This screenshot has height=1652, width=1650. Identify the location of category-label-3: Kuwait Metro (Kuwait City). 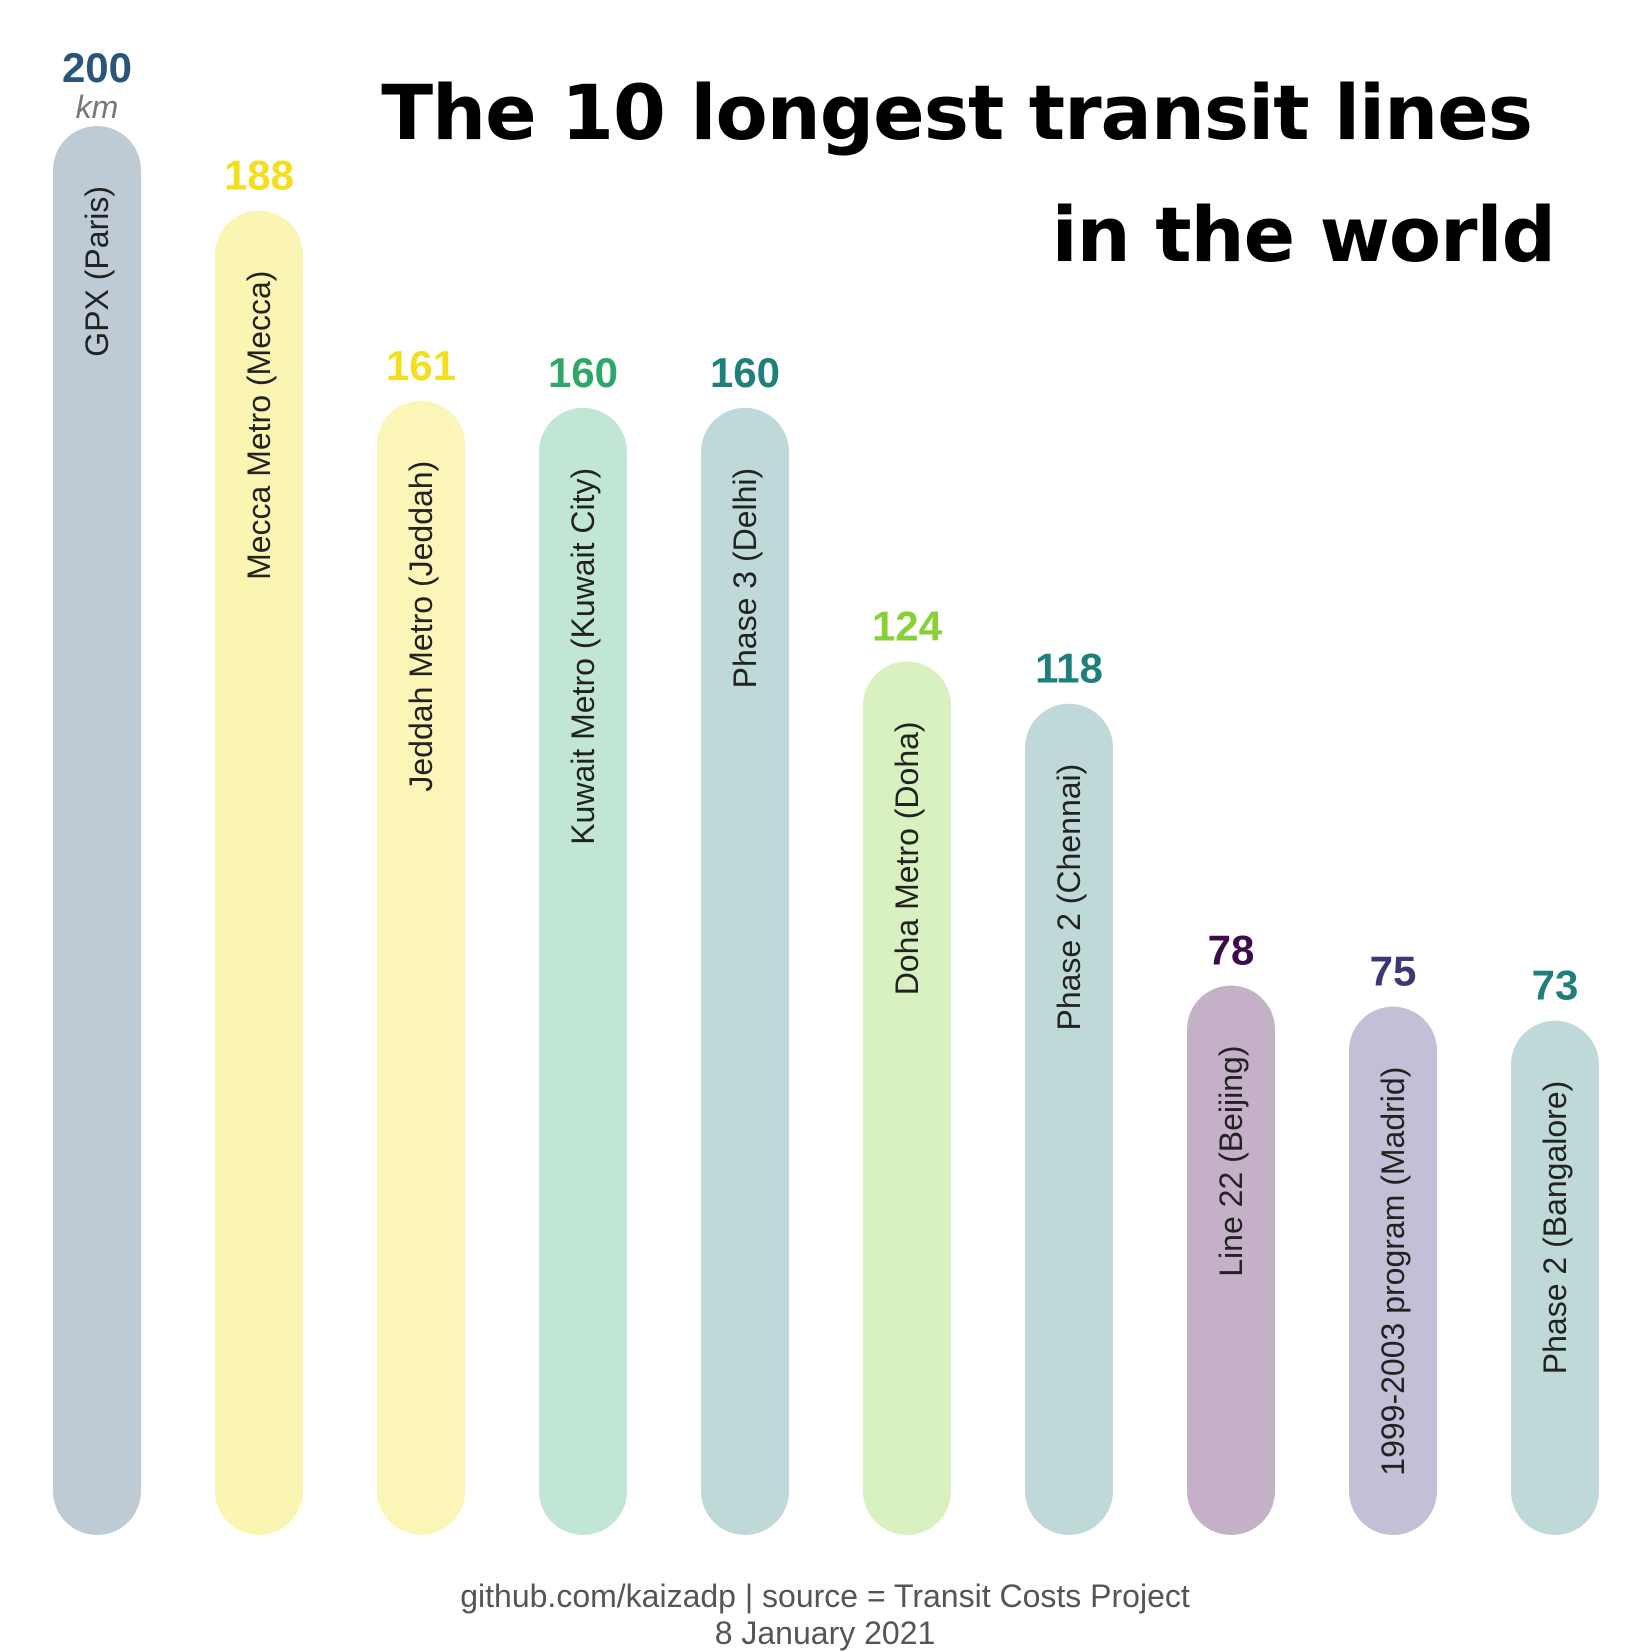
(583, 656).